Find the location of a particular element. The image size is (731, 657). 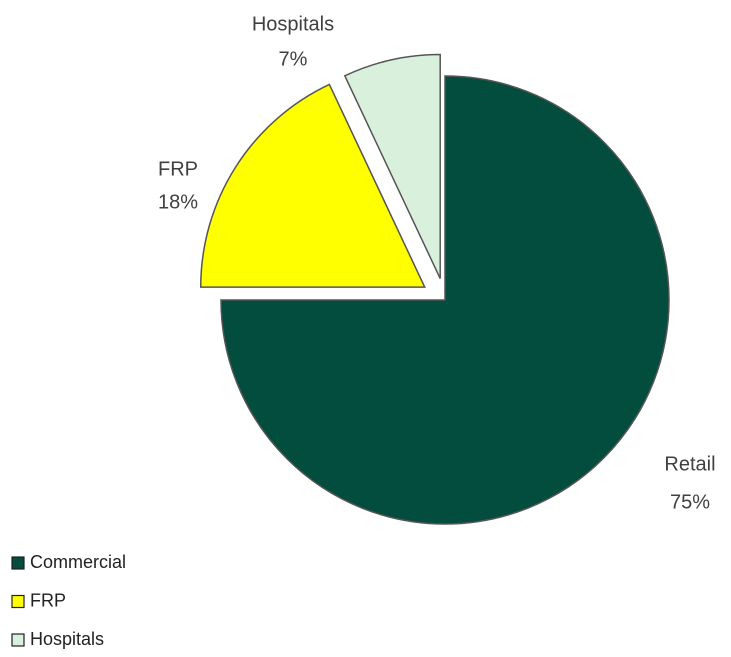

slice-label: Hospitals is located at coordinates (293, 24).